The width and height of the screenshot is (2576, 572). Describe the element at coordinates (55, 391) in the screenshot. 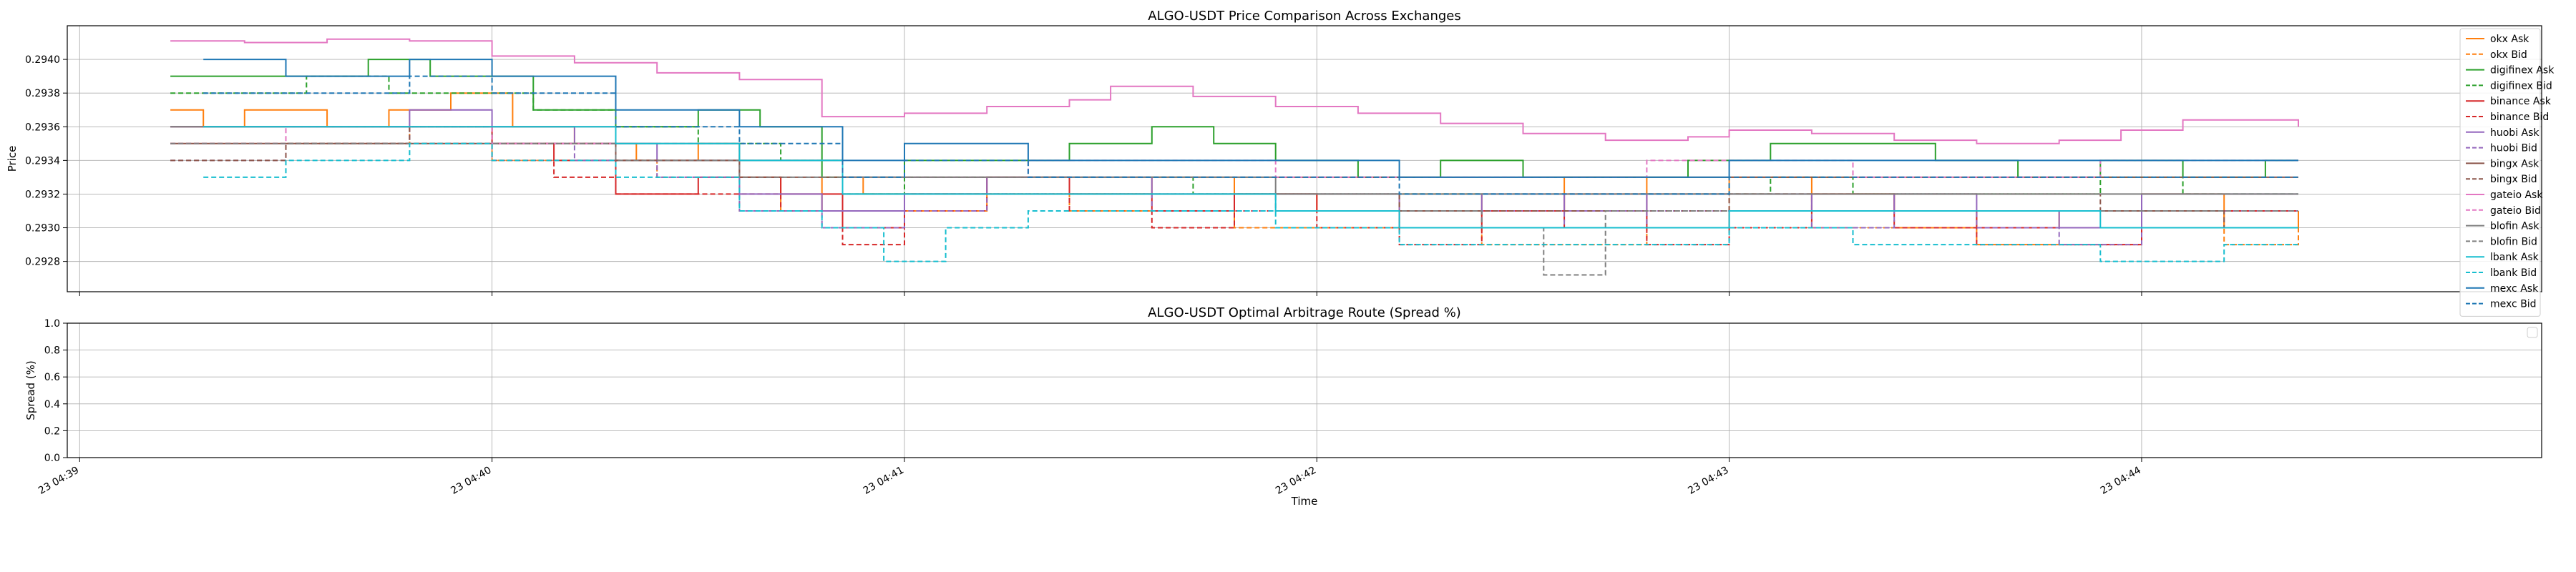

I see `spread-chart-y-ticks: 0.0 0.2 0.4 0.6 0.8 1.0` at that location.